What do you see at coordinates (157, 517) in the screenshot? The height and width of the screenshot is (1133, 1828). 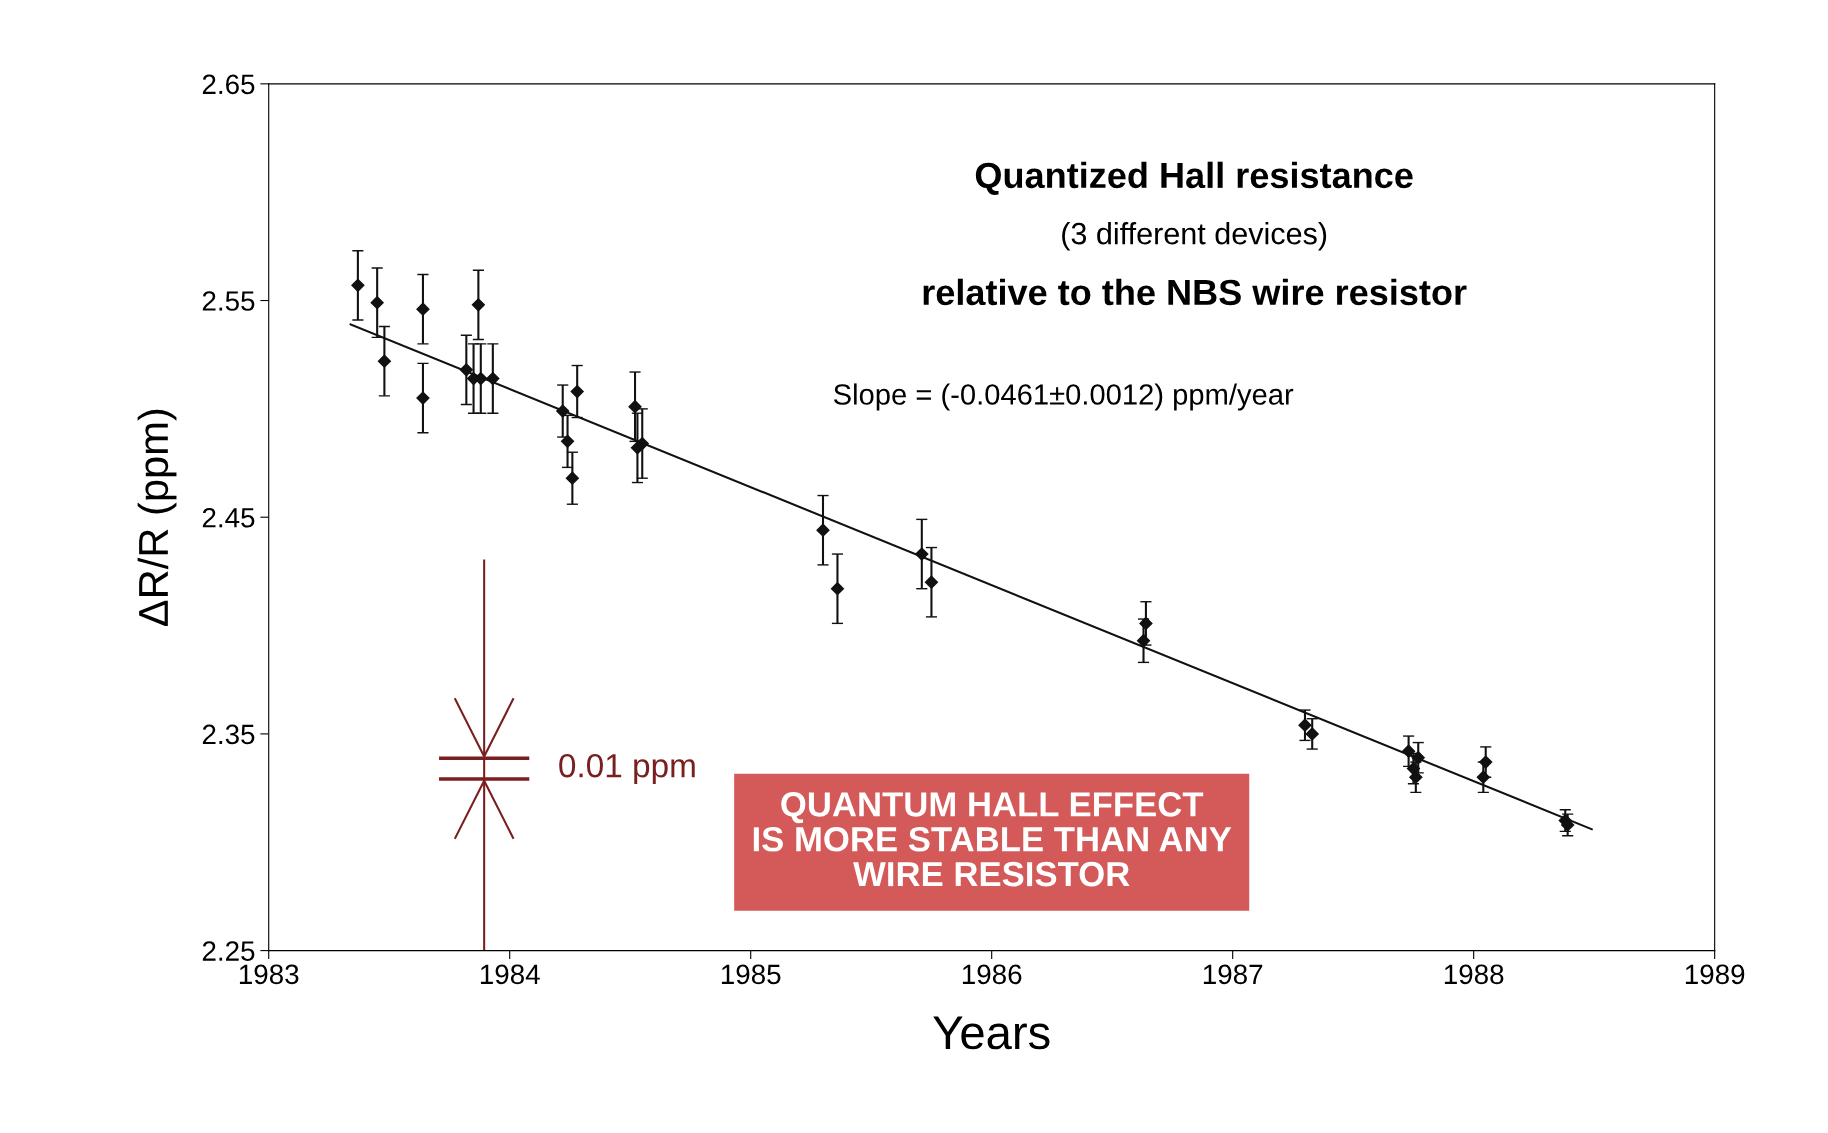 I see `y-axis-title: ΔR/R (ppm)` at bounding box center [157, 517].